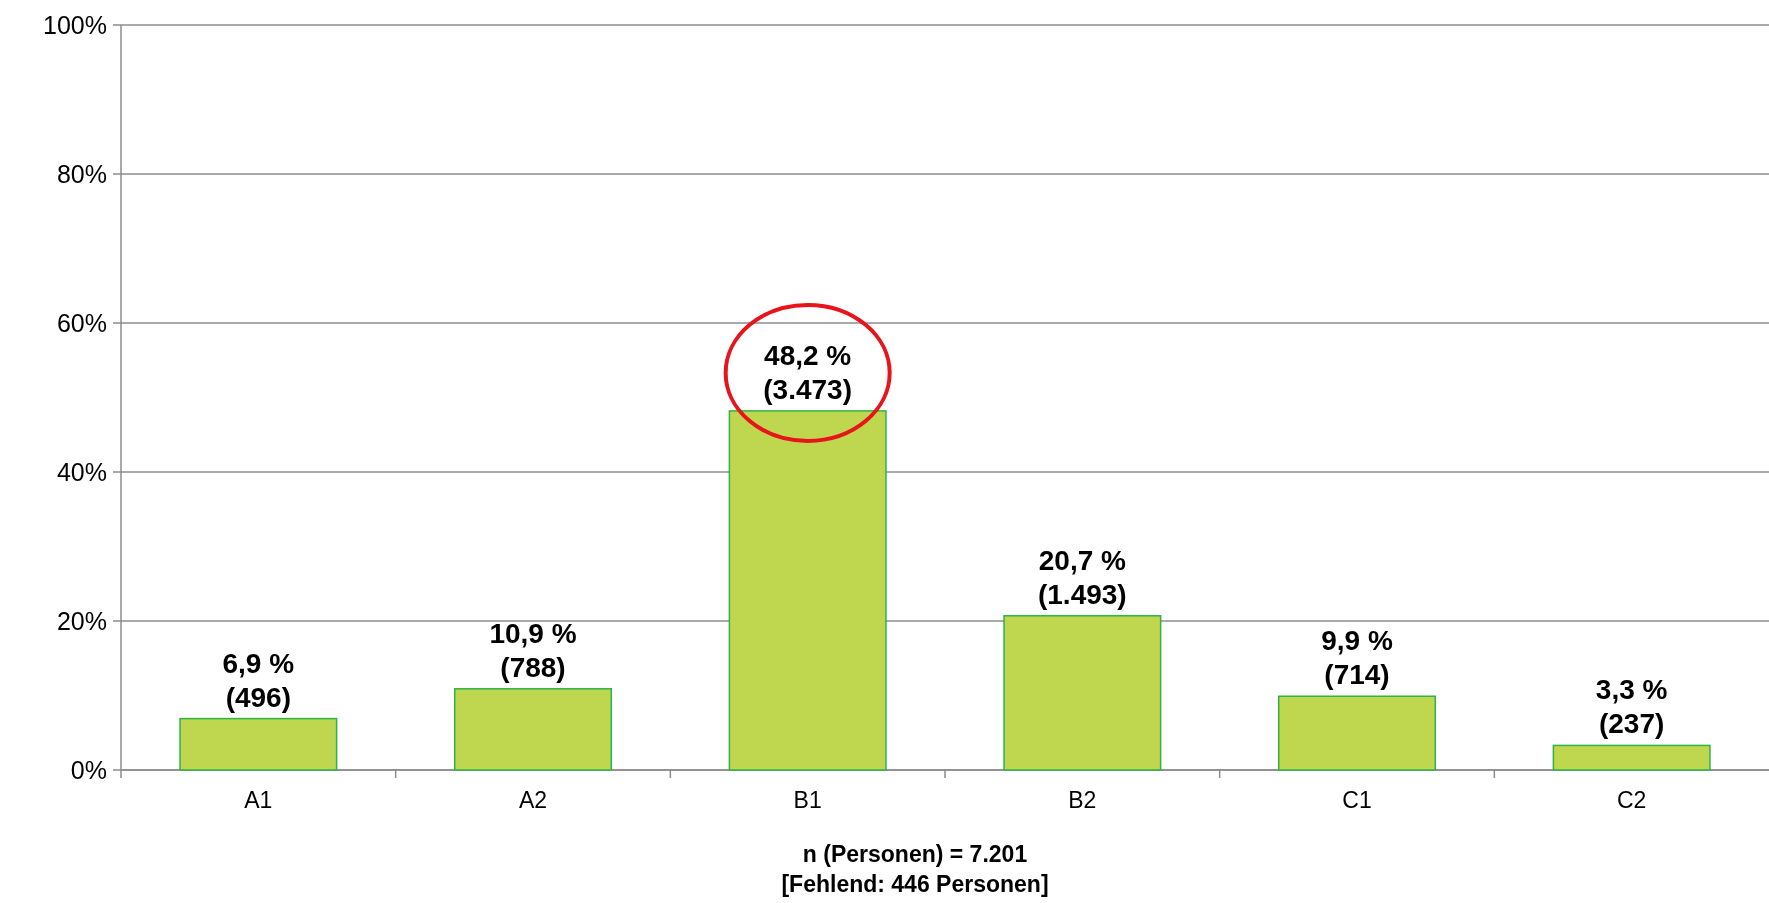 This screenshot has width=1769, height=903. What do you see at coordinates (1631, 707) in the screenshot?
I see `data-label: 3,3 % (237)` at bounding box center [1631, 707].